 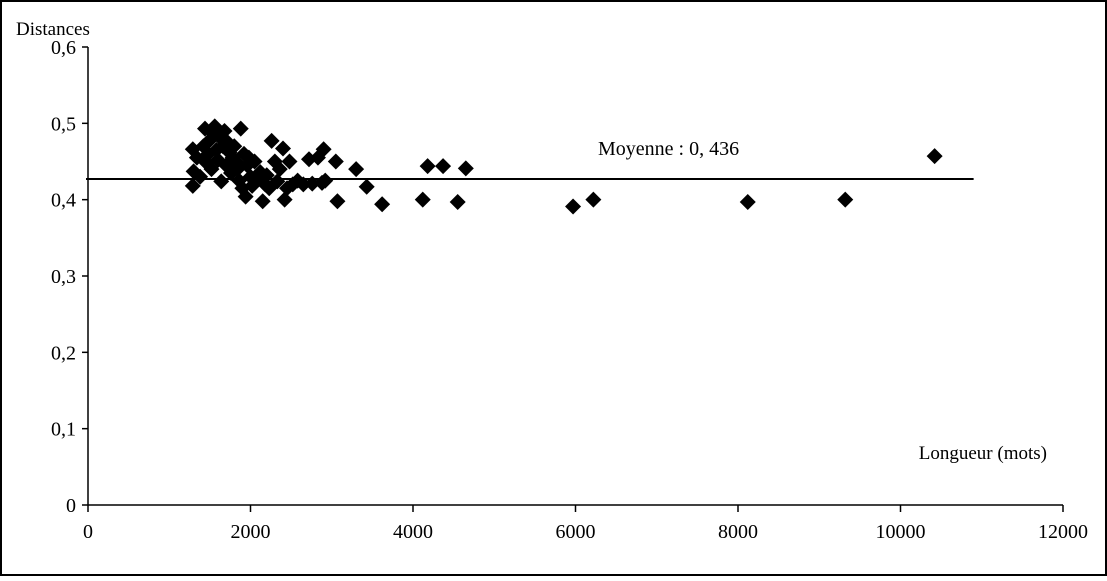 I want to click on points-layer, so click(x=563, y=166).